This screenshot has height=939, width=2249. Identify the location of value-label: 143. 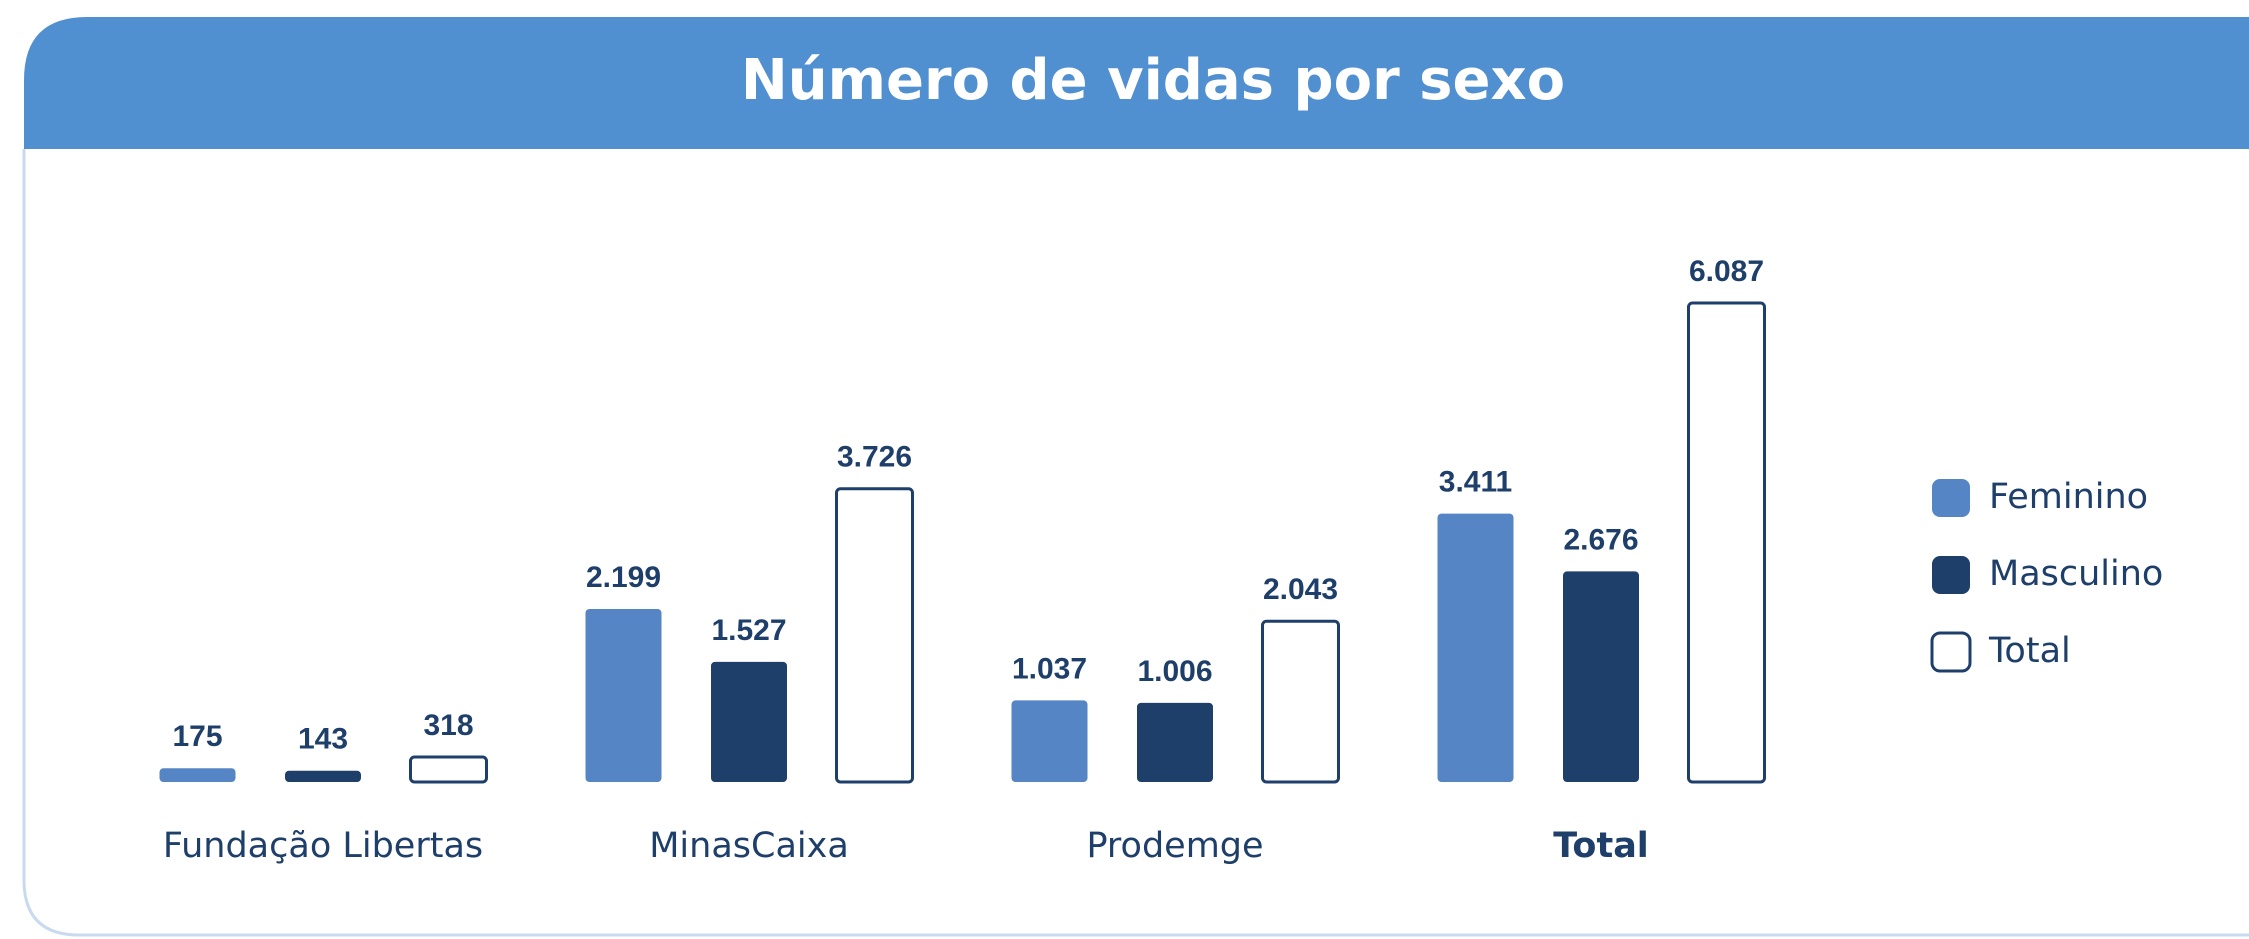
(323, 739).